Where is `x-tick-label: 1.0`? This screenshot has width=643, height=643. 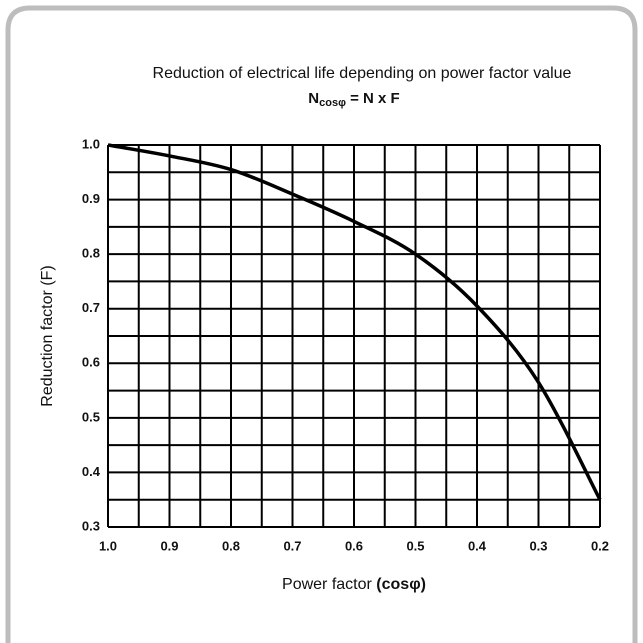
x-tick-label: 1.0 is located at coordinates (108, 545).